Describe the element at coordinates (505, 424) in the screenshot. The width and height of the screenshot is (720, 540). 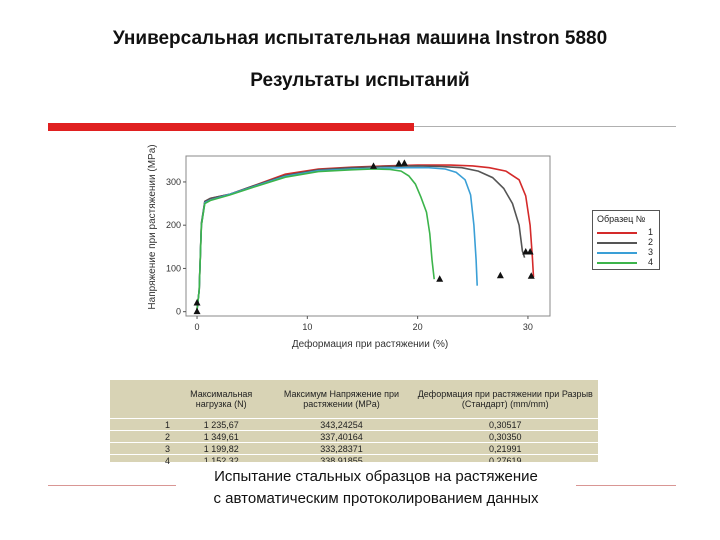
I see `table-cell-strain: 0,30517` at that location.